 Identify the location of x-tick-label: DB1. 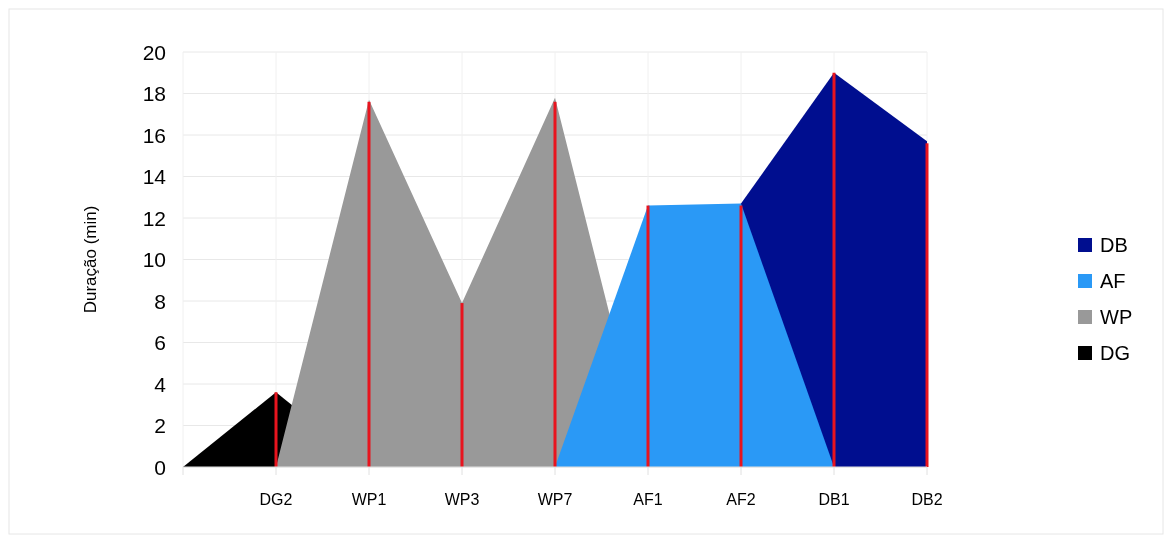
(834, 499).